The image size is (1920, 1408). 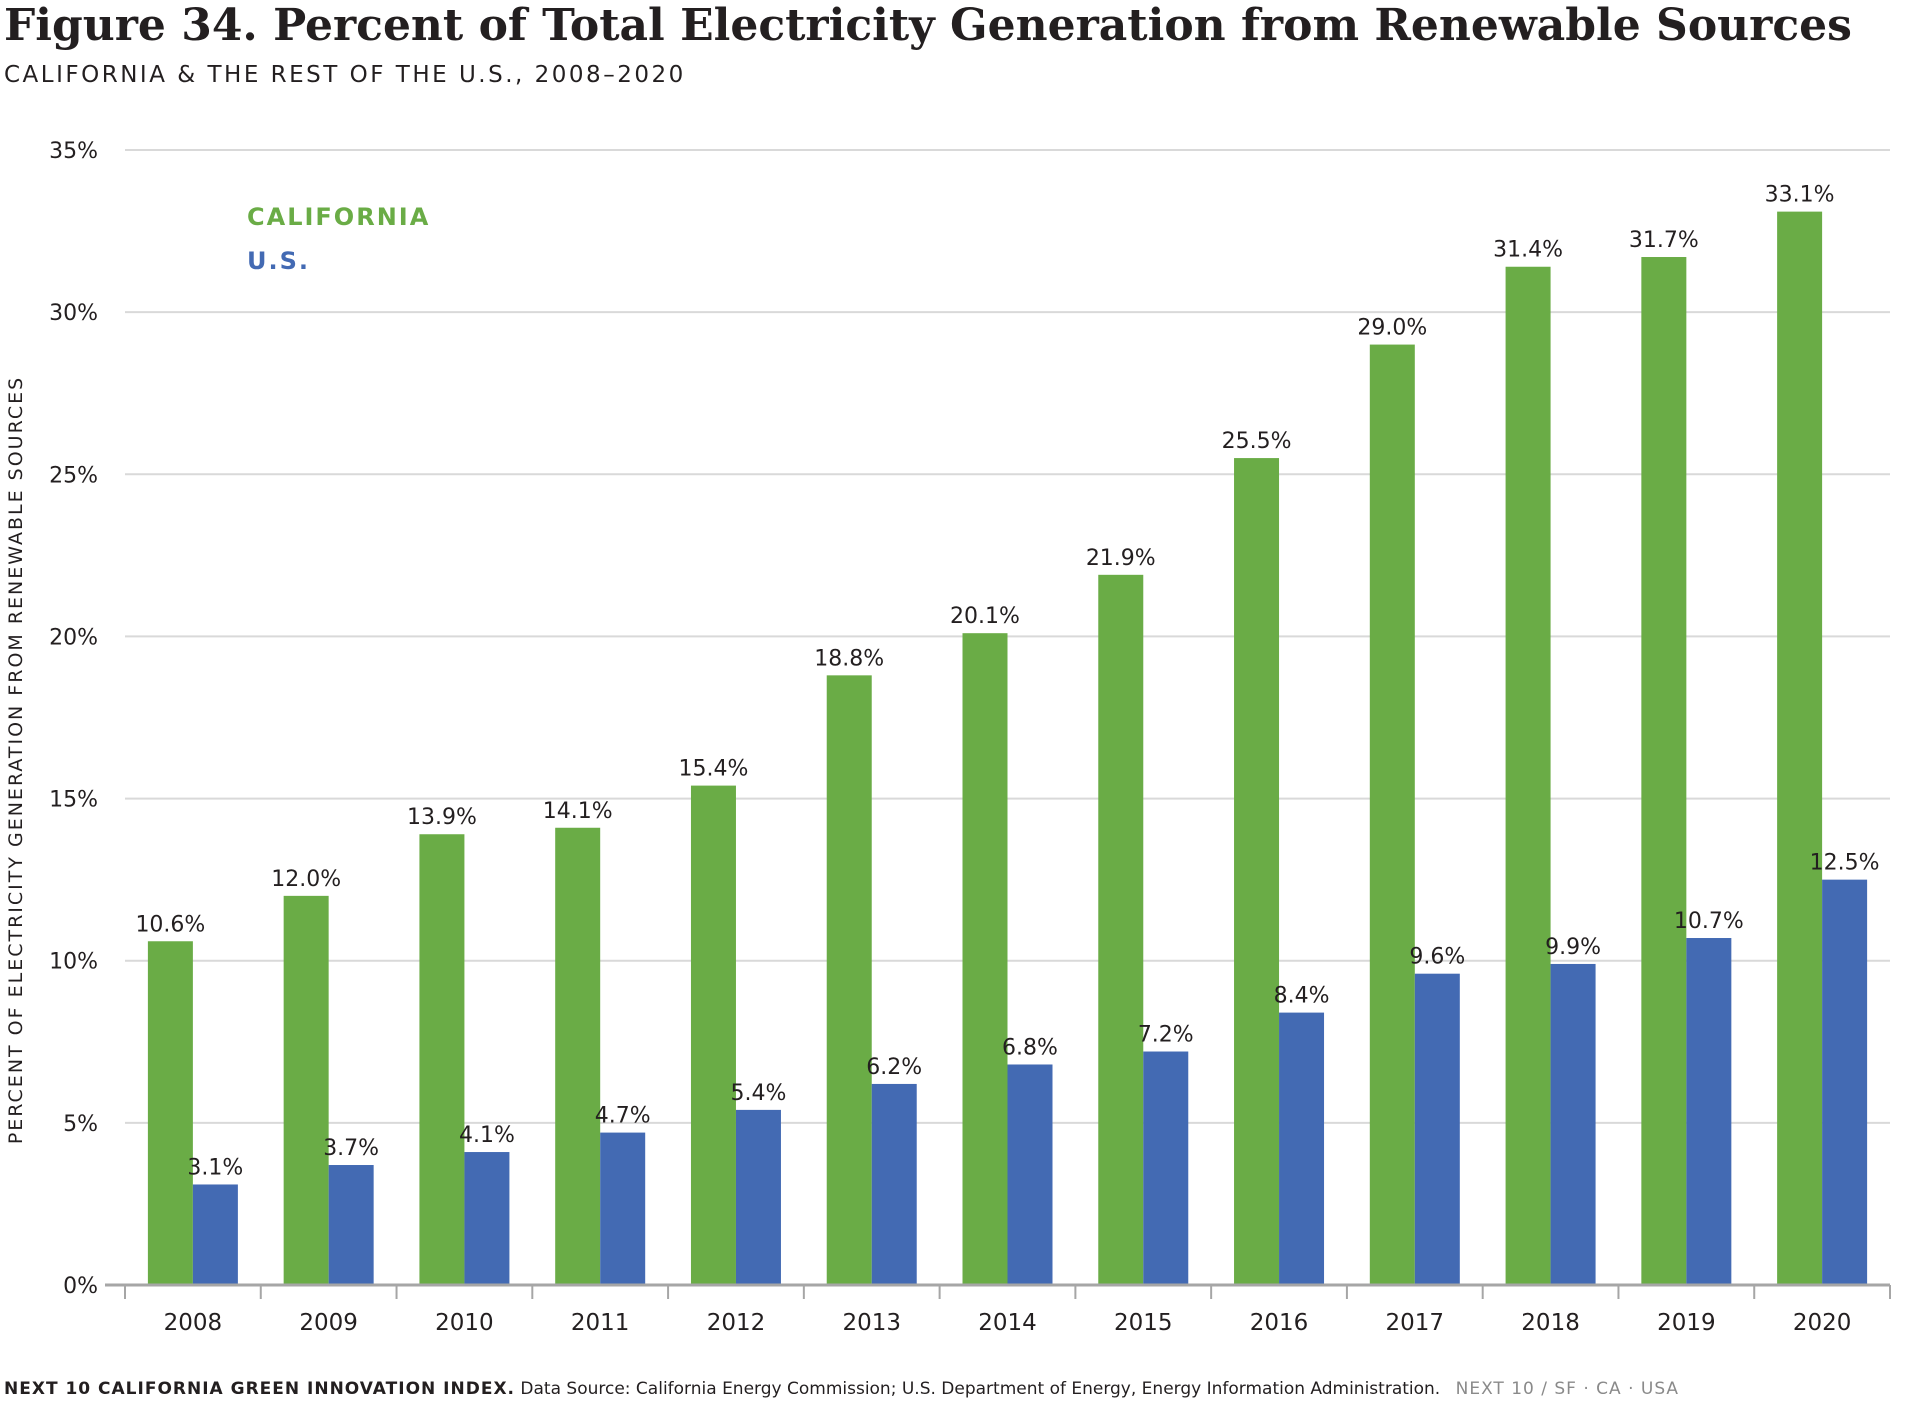 What do you see at coordinates (1143, 1323) in the screenshot?
I see `x-tick-label: 2015` at bounding box center [1143, 1323].